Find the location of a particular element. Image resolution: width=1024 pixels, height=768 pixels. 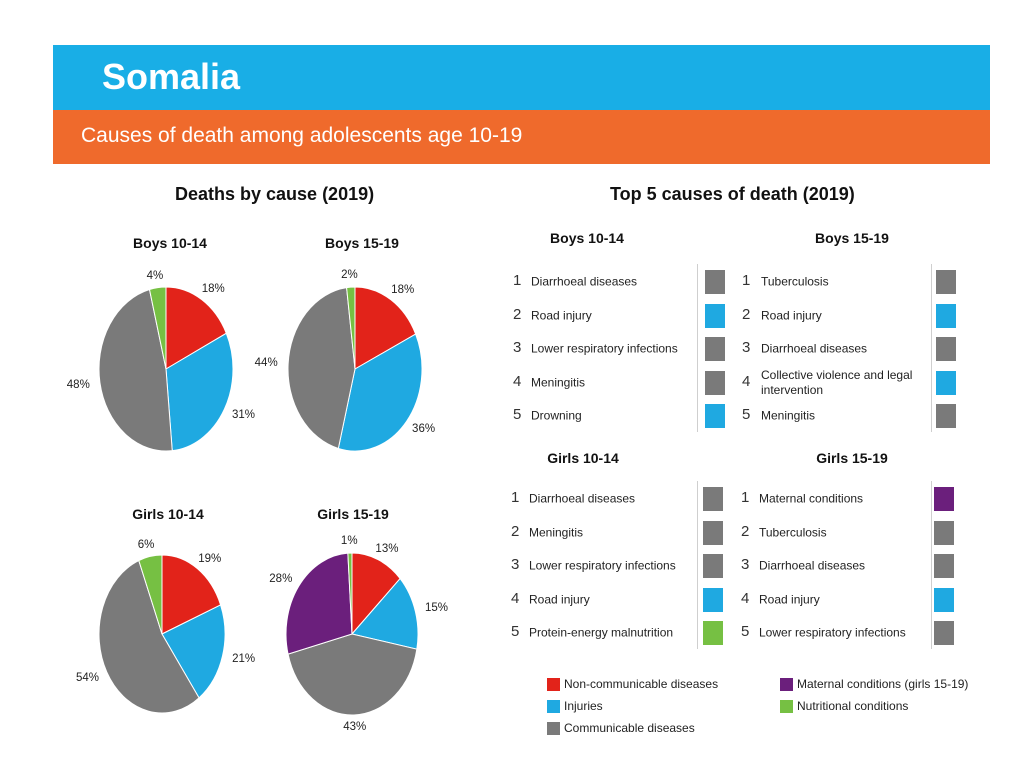

cause-label: Drowning is located at coordinates (556, 415).